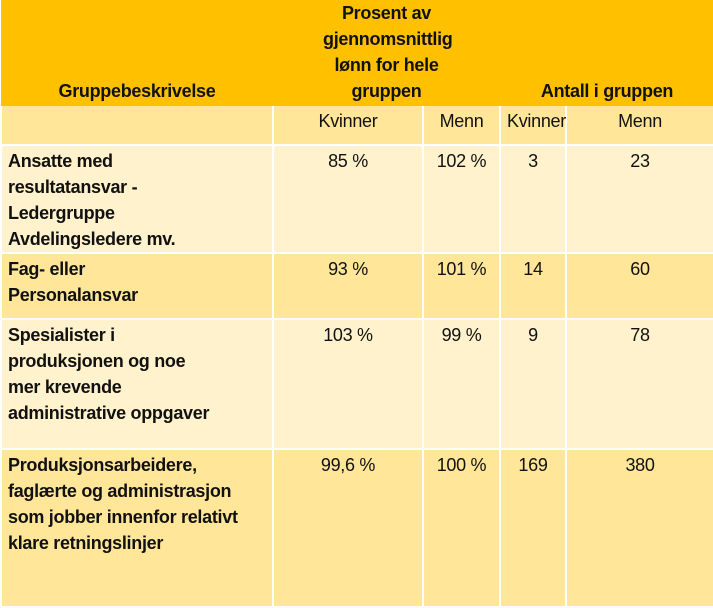 The image size is (713, 608). Describe the element at coordinates (638, 286) in the screenshot. I see `cnt-men: 60` at that location.